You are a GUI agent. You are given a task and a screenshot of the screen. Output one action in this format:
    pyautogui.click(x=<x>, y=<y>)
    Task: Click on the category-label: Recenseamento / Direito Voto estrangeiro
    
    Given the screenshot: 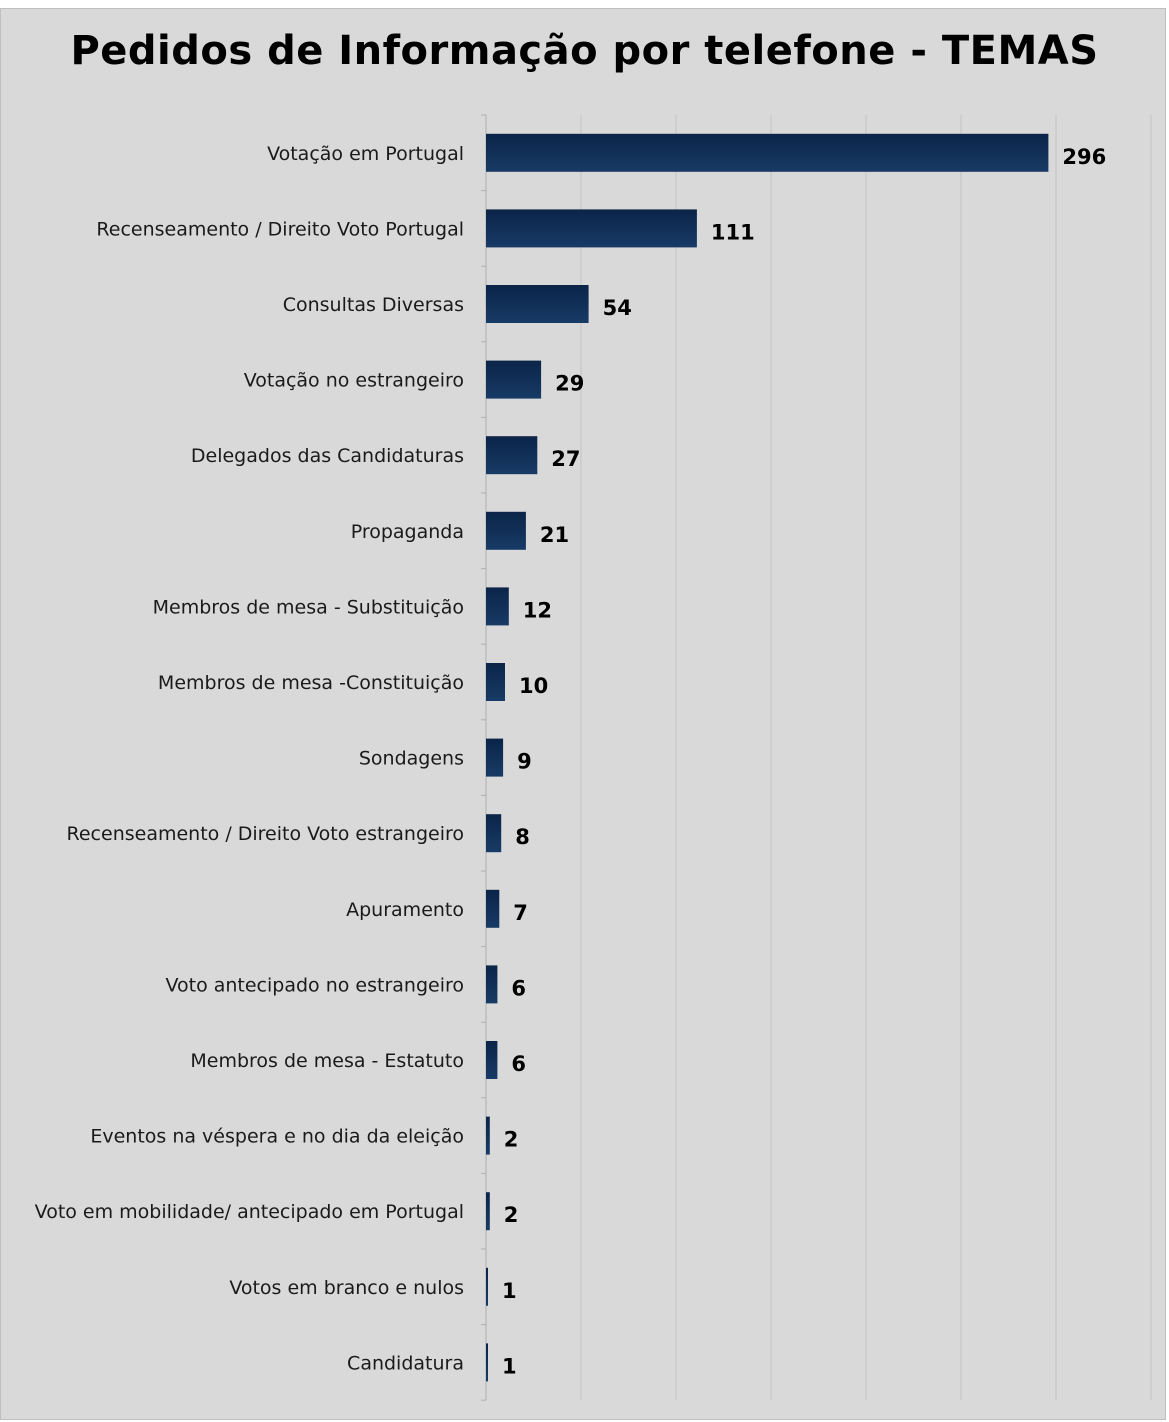 What is the action you would take?
    pyautogui.click(x=265, y=834)
    